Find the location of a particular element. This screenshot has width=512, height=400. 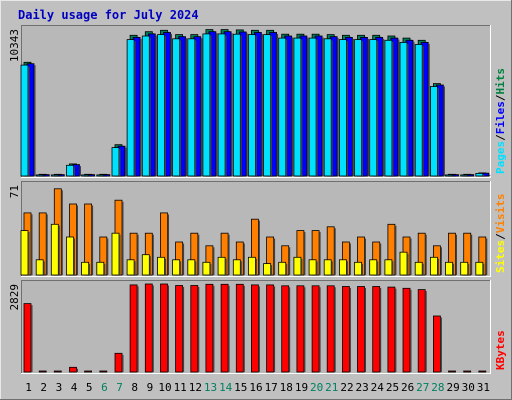

series-visits-sites is located at coordinates (252, 249).